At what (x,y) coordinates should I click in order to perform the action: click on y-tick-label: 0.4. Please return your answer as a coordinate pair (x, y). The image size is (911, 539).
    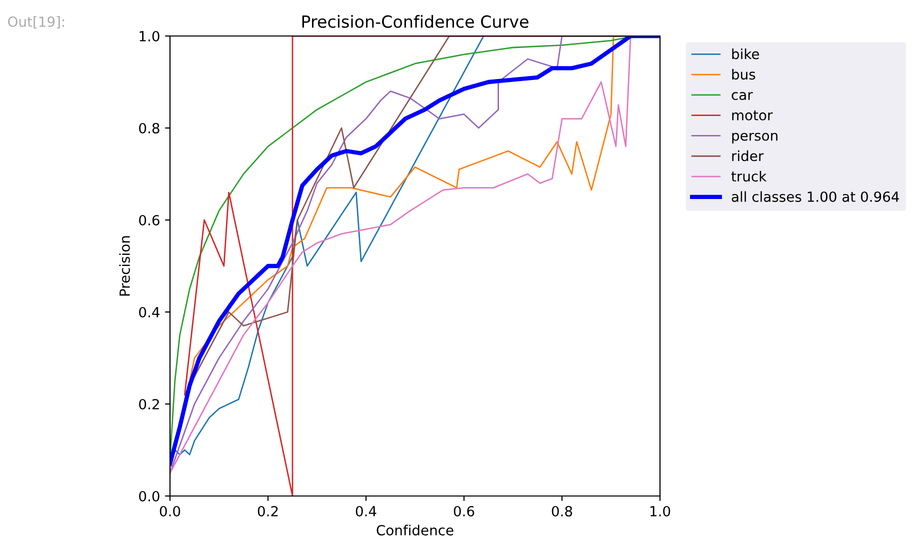
    Looking at the image, I should click on (149, 312).